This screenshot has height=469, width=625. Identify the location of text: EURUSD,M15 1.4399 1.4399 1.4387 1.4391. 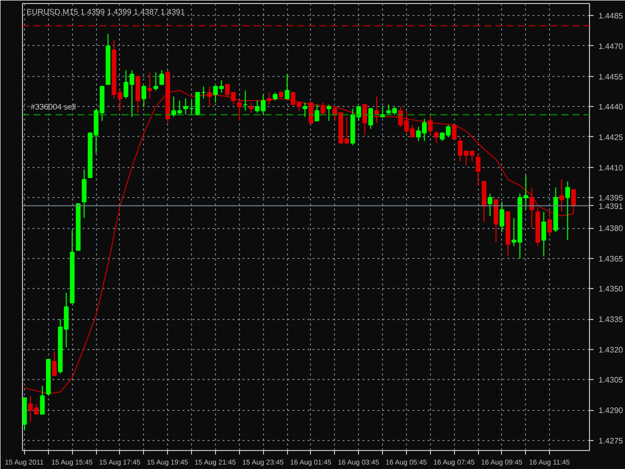
(106, 12).